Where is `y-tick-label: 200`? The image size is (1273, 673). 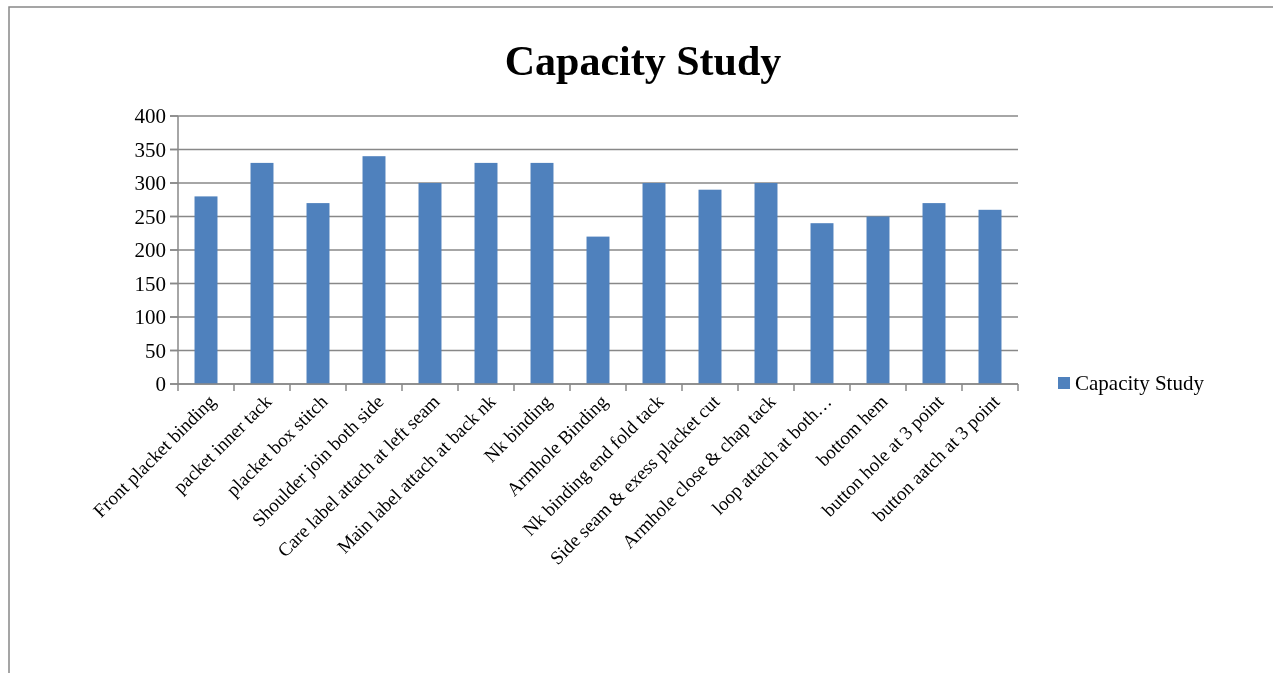
y-tick-label: 200 is located at coordinates (150, 250).